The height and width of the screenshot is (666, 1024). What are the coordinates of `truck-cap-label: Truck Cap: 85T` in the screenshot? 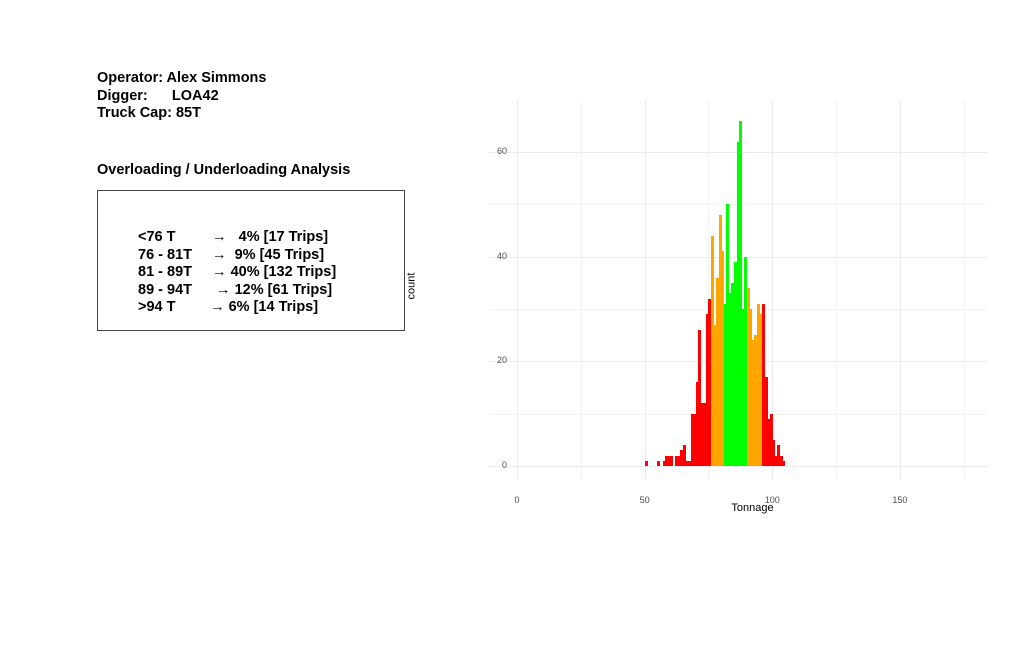 It's located at (149, 113).